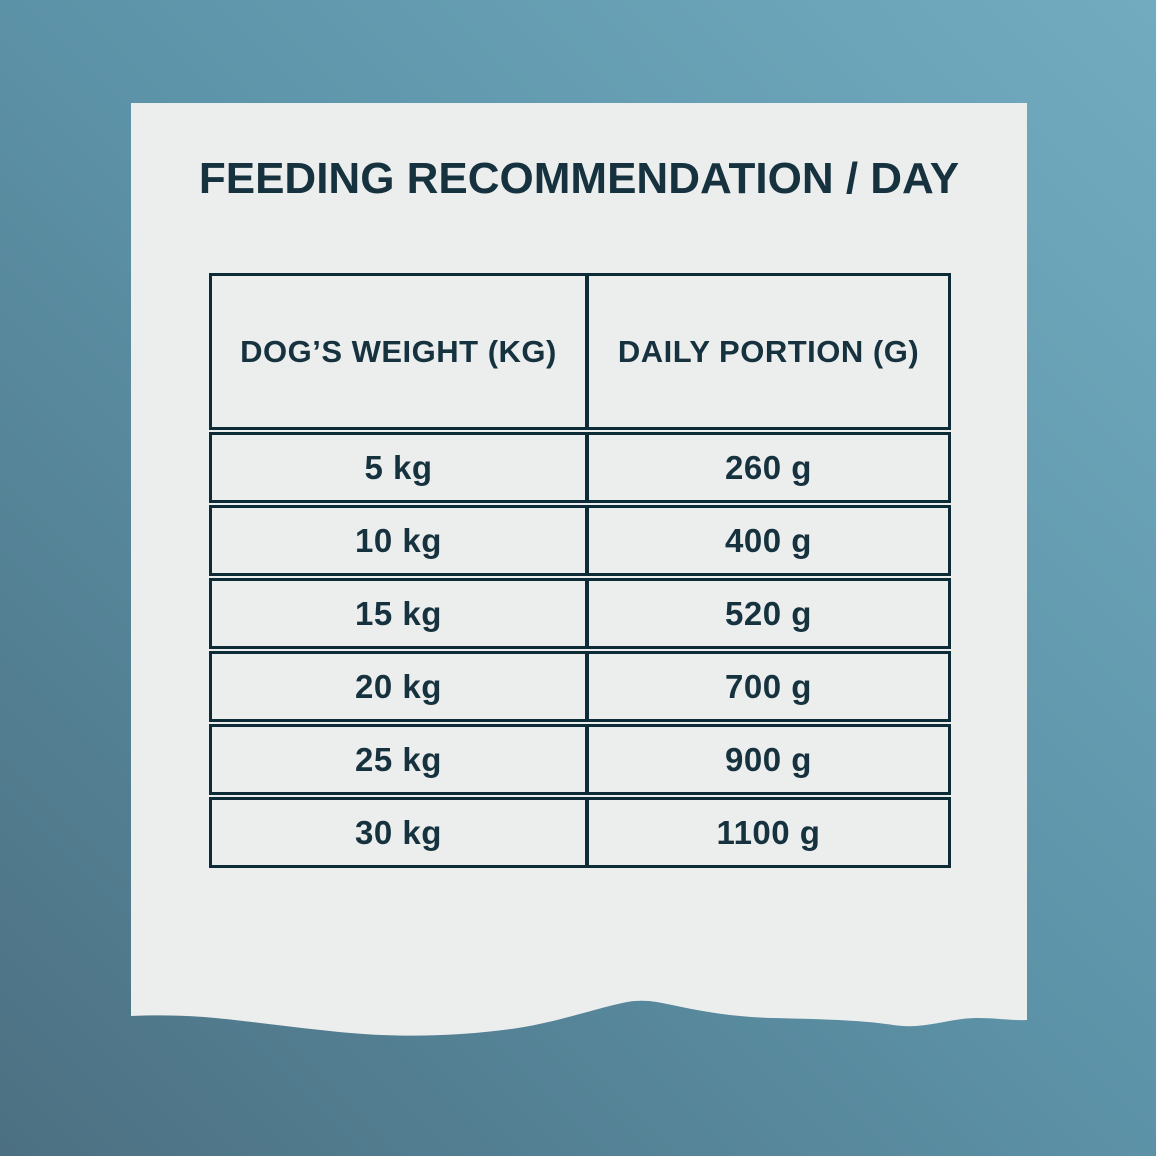 The image size is (1156, 1156). Describe the element at coordinates (398, 832) in the screenshot. I see `weight-cell: 30 kg` at that location.